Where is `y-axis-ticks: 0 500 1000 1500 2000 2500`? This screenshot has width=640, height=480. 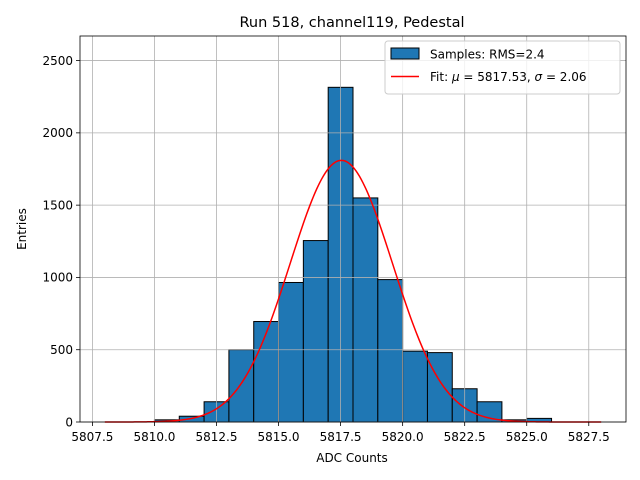 y-axis-ticks: 0 500 1000 1500 2000 2500 is located at coordinates (61, 241).